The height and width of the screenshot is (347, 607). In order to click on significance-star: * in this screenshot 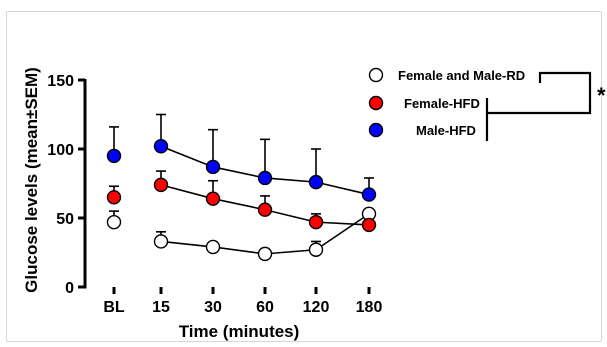, I will do `click(601, 95)`.